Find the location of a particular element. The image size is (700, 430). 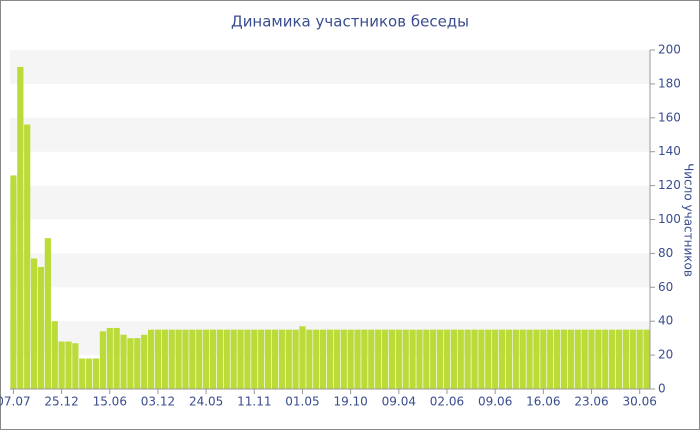

x-tick-label: 24.05 is located at coordinates (206, 402).